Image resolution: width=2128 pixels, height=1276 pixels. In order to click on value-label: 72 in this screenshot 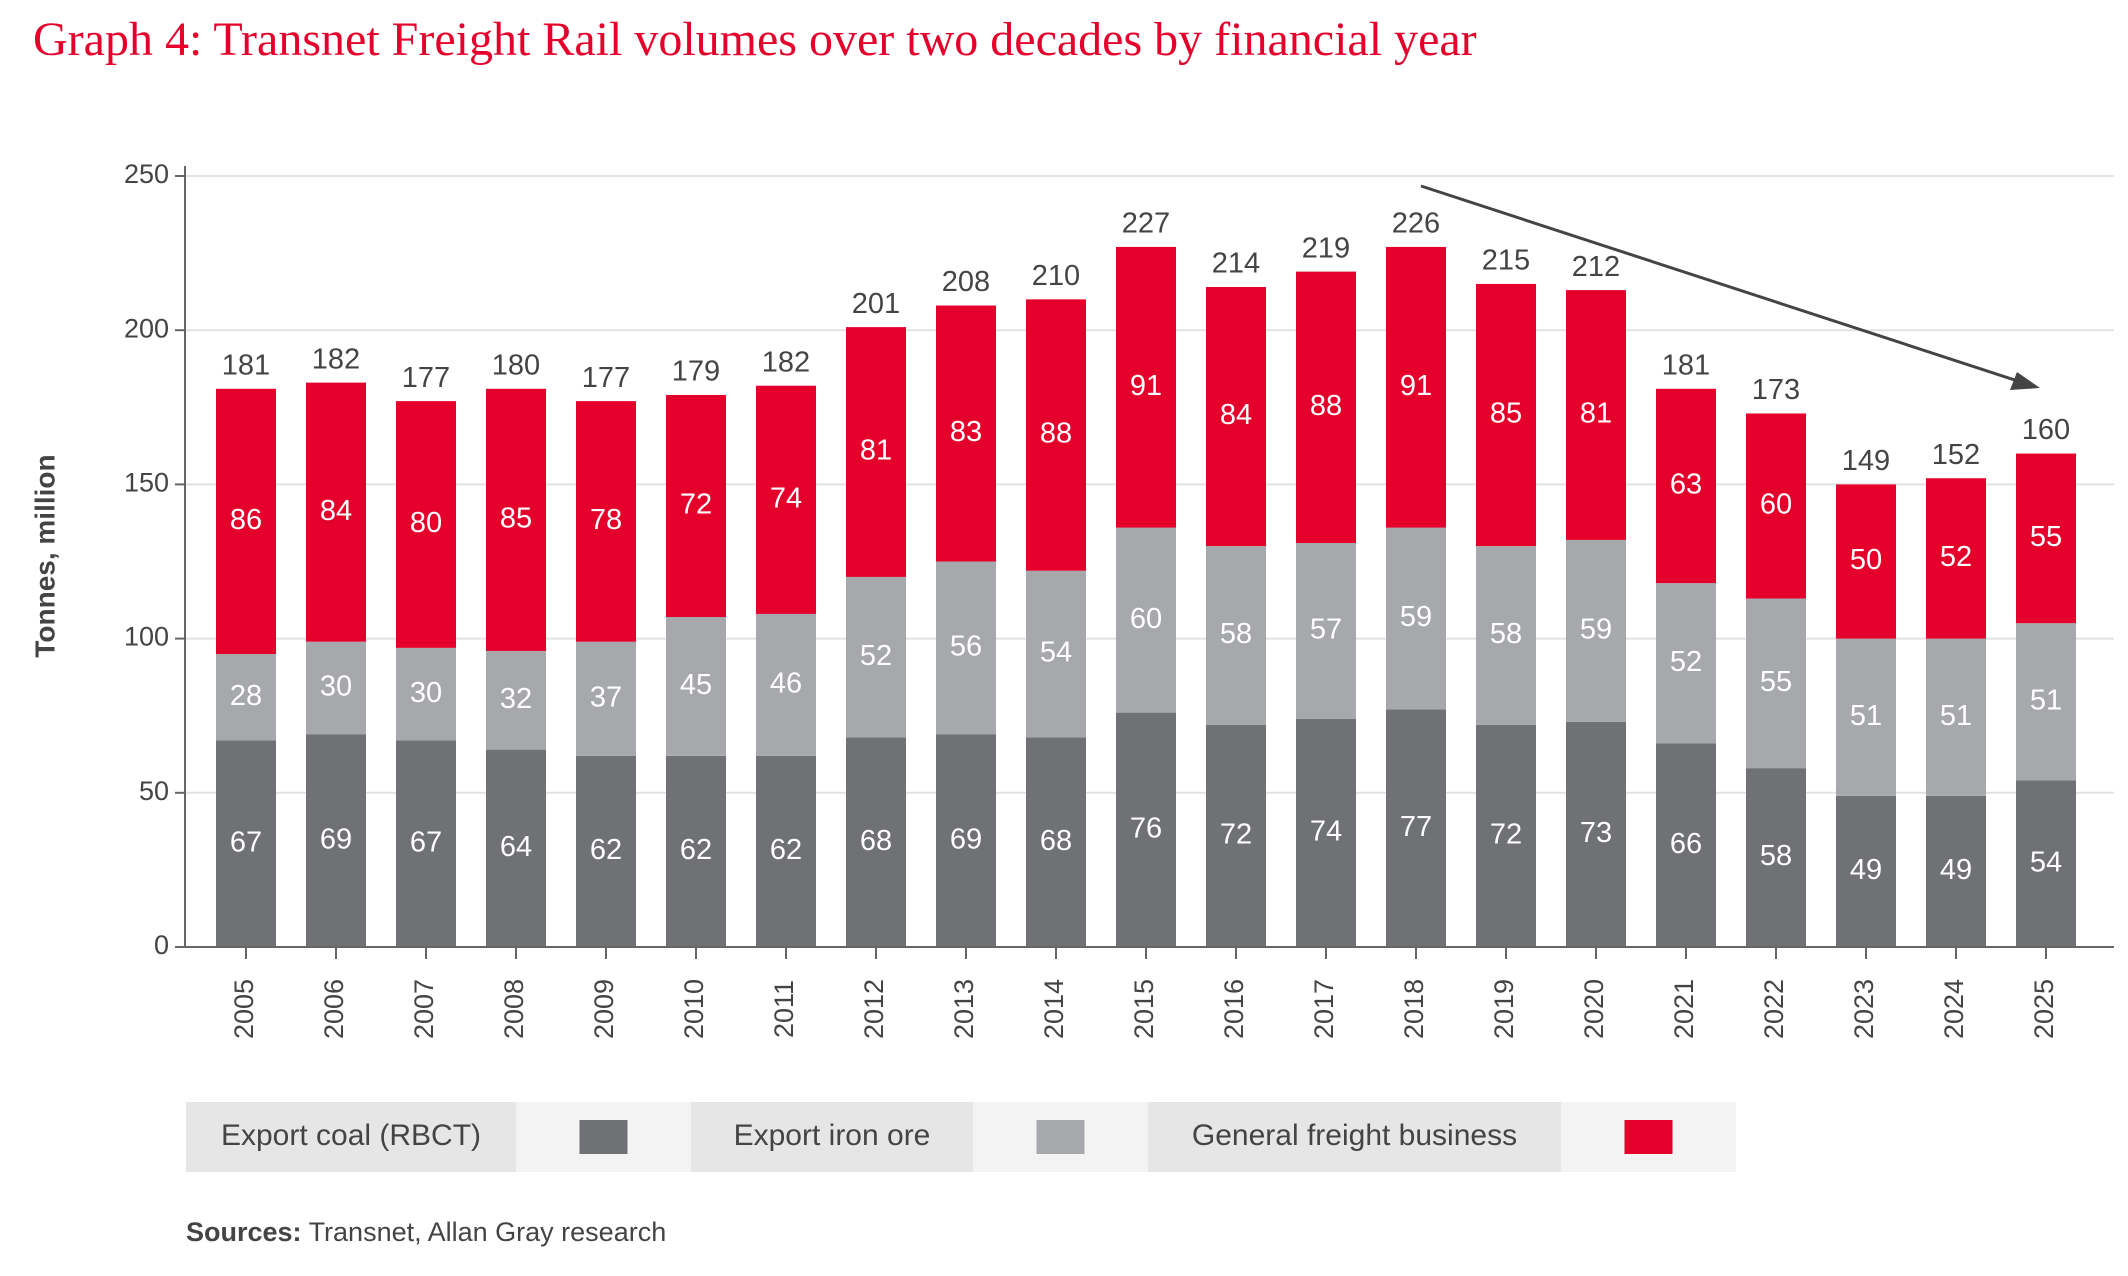, I will do `click(696, 505)`.